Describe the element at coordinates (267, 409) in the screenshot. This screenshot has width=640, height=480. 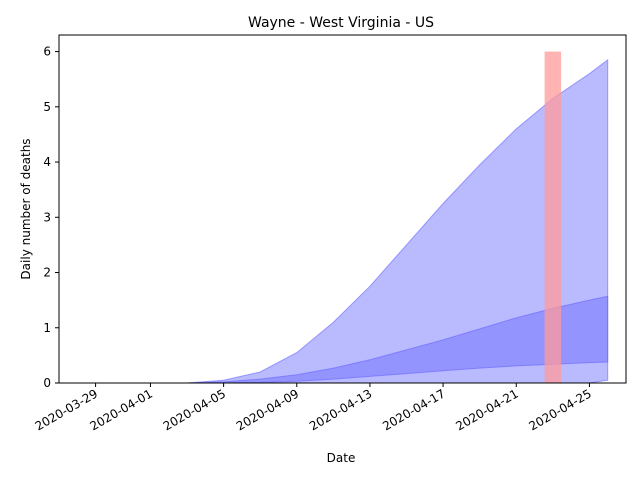
I see `x-tick-label: 2020-04-09` at that location.